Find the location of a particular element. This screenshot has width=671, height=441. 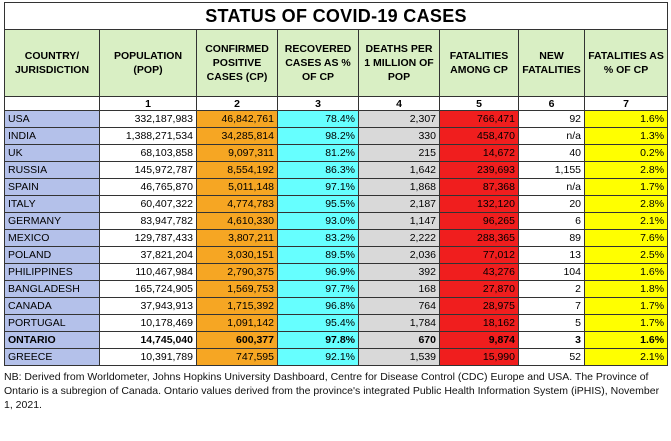

cell: 1,539 is located at coordinates (399, 357).